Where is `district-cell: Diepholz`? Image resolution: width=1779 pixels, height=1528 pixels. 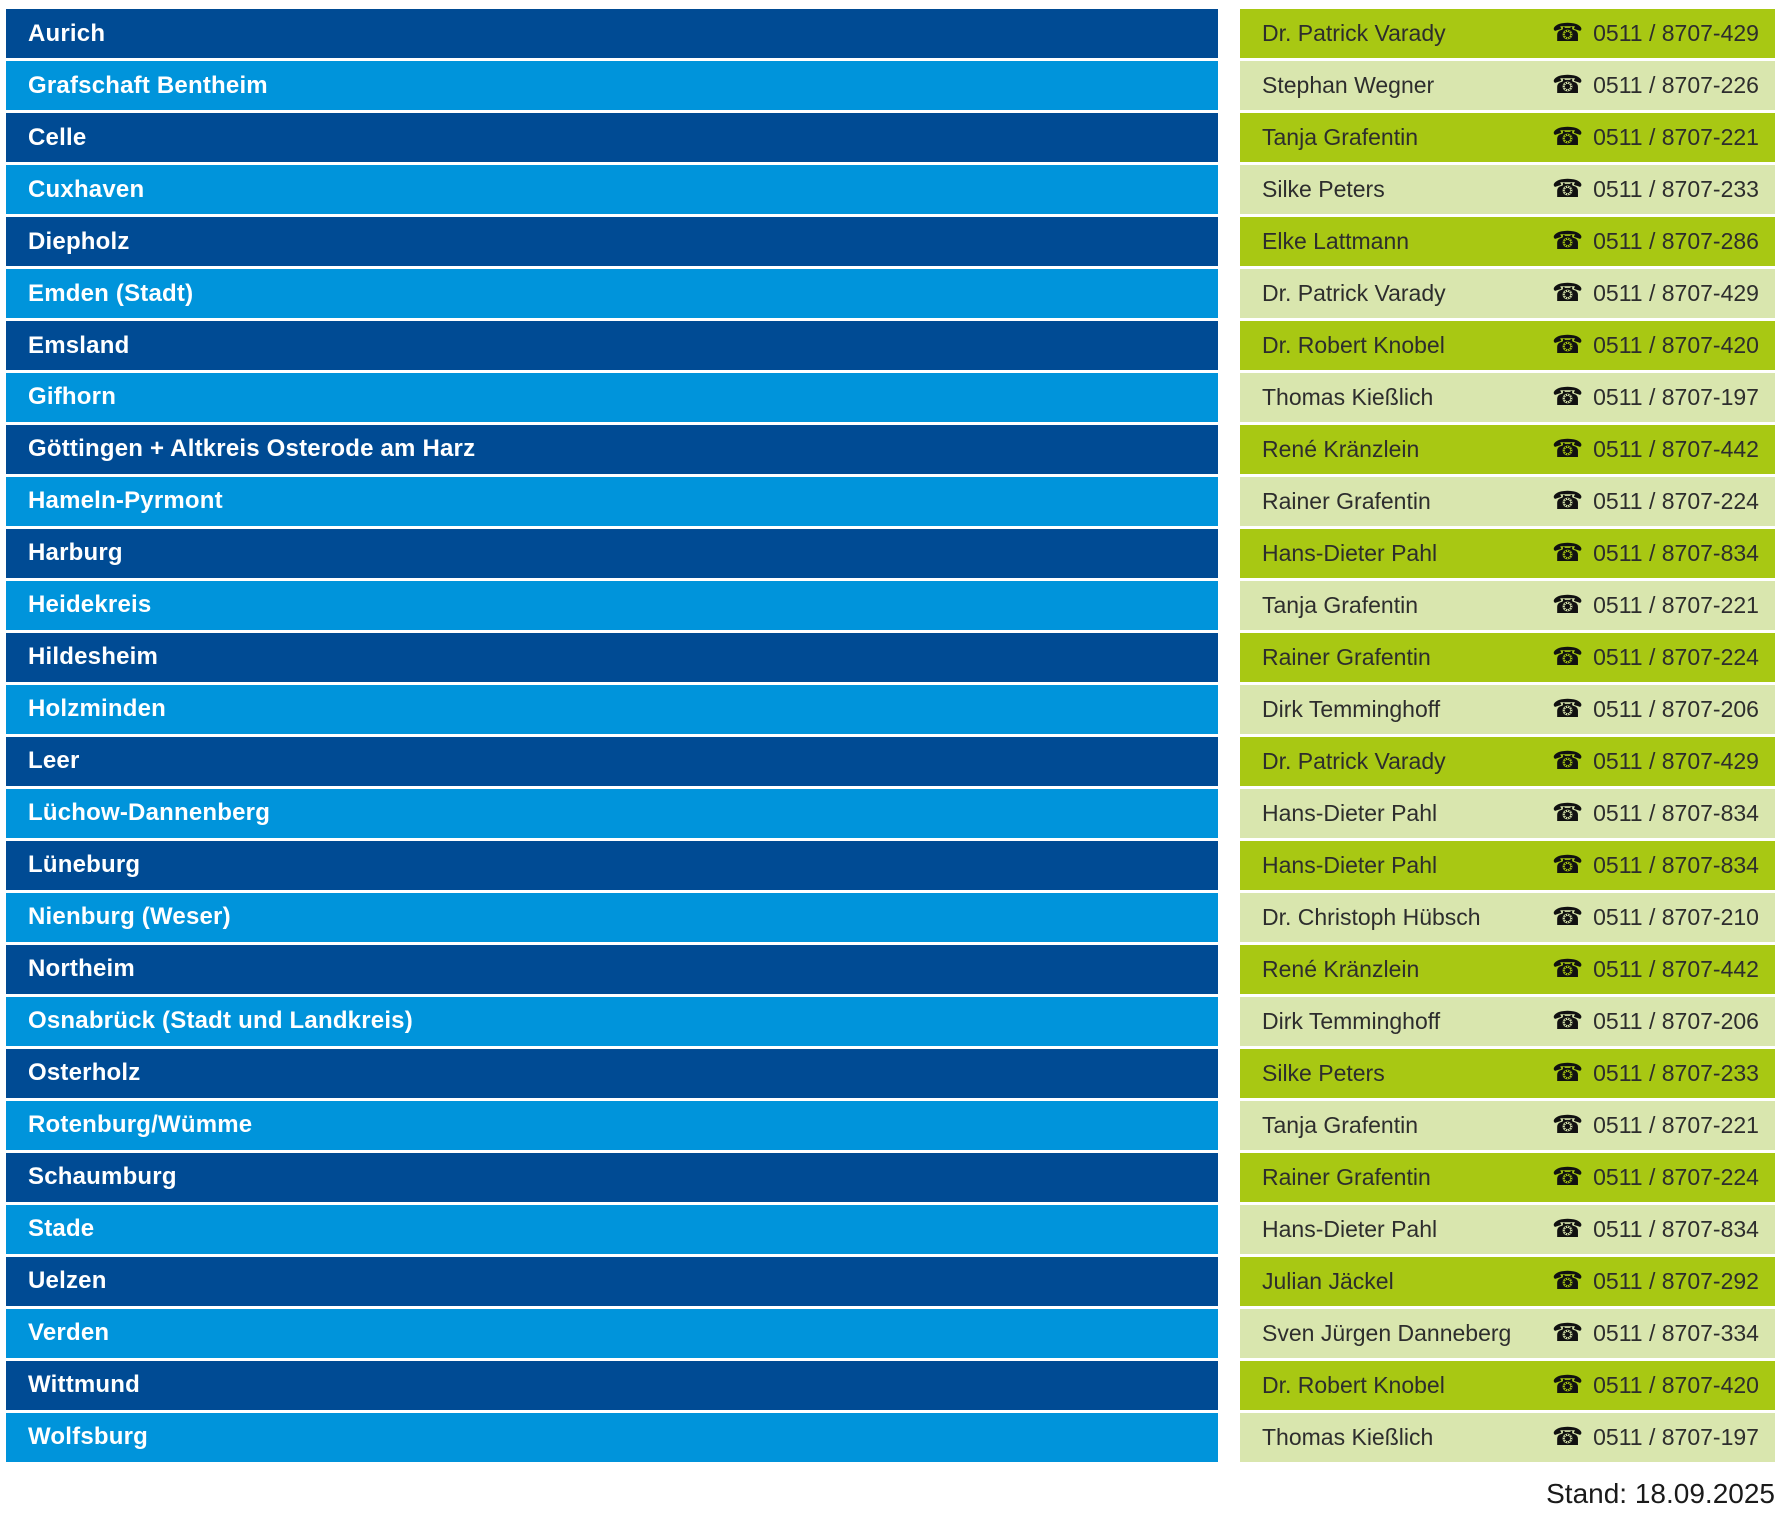
district-cell: Diepholz is located at coordinates (612, 241).